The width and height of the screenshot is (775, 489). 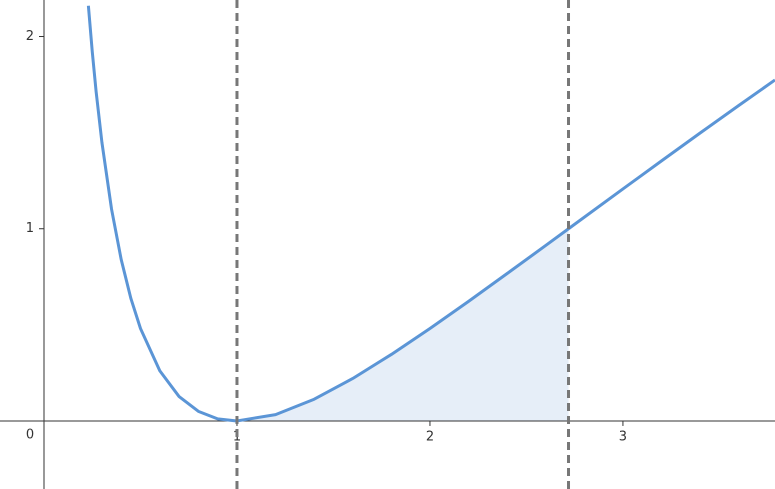 What do you see at coordinates (430, 436) in the screenshot?
I see `x-tick-label: 2` at bounding box center [430, 436].